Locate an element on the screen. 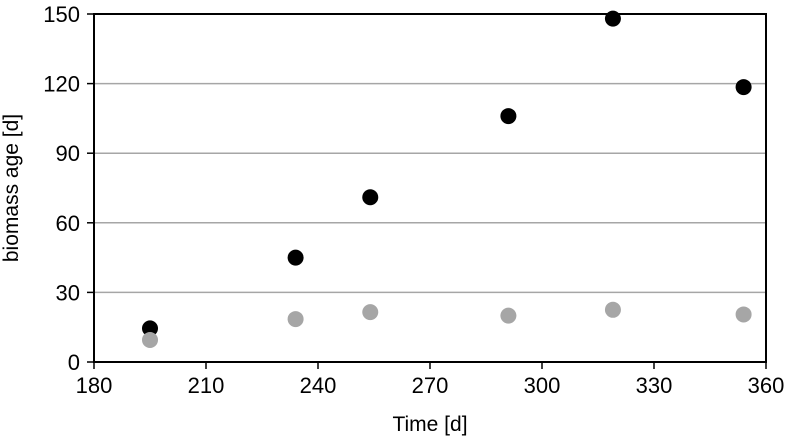 This screenshot has height=438, width=792. y-tick-label: 60 is located at coordinates (68, 223).